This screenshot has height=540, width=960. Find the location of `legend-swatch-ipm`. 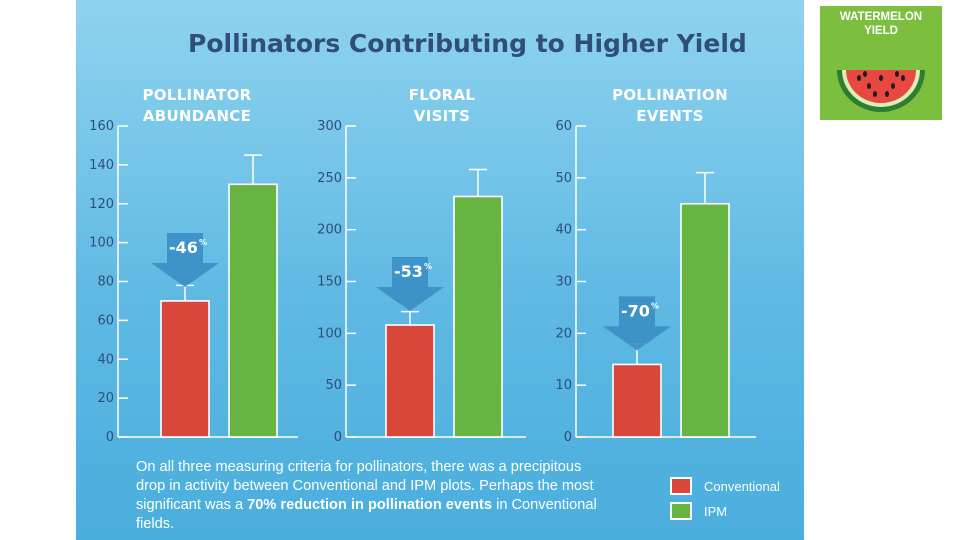

legend-swatch-ipm is located at coordinates (681, 511).